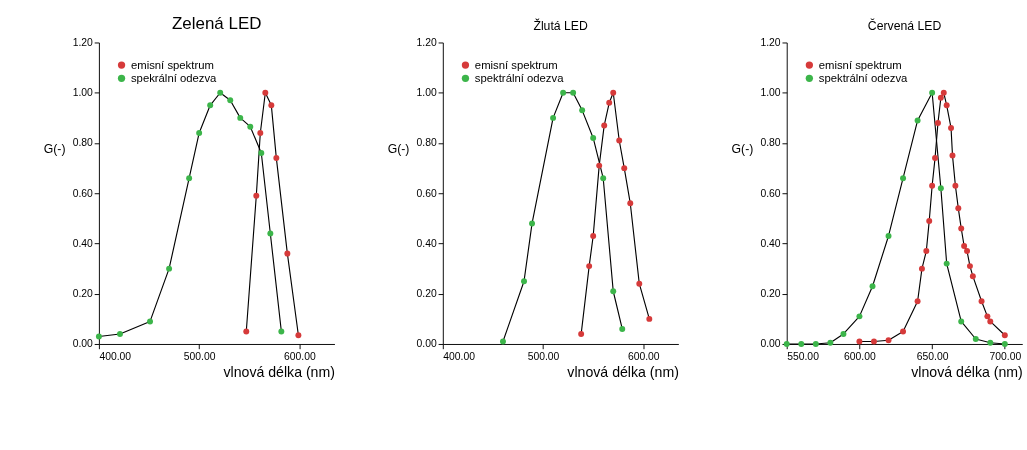 The image size is (1027, 450). I want to click on chart-title: Zelená LED, so click(216, 24).